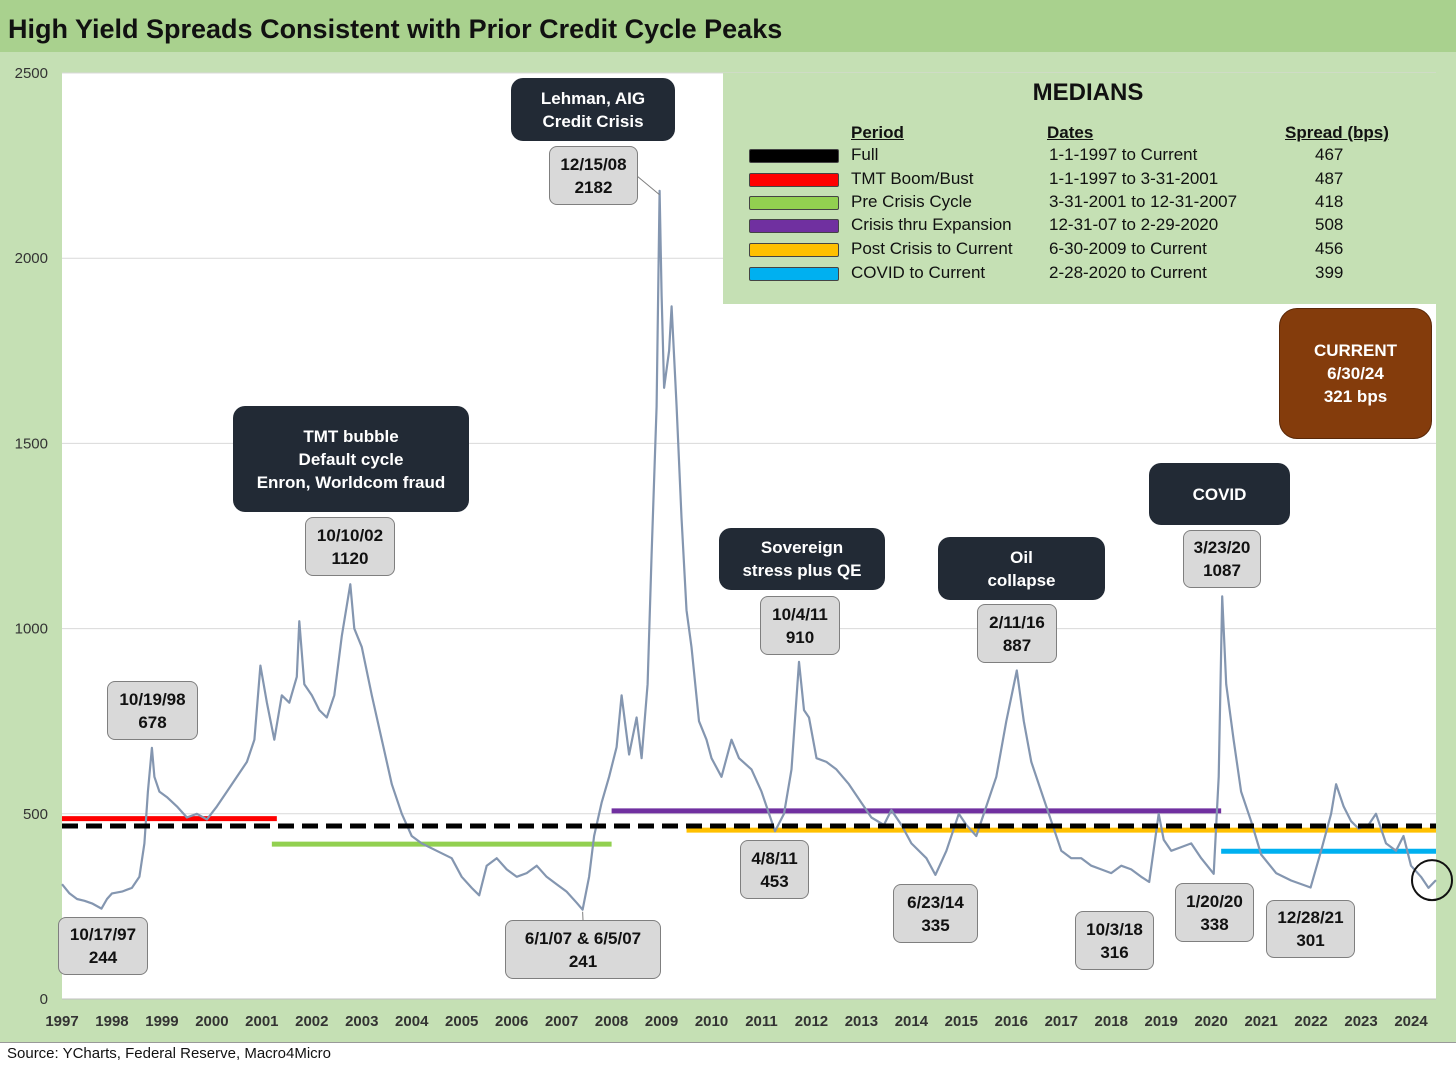 This screenshot has width=1456, height=1071. I want to click on event-line: COVID, so click(1219, 494).